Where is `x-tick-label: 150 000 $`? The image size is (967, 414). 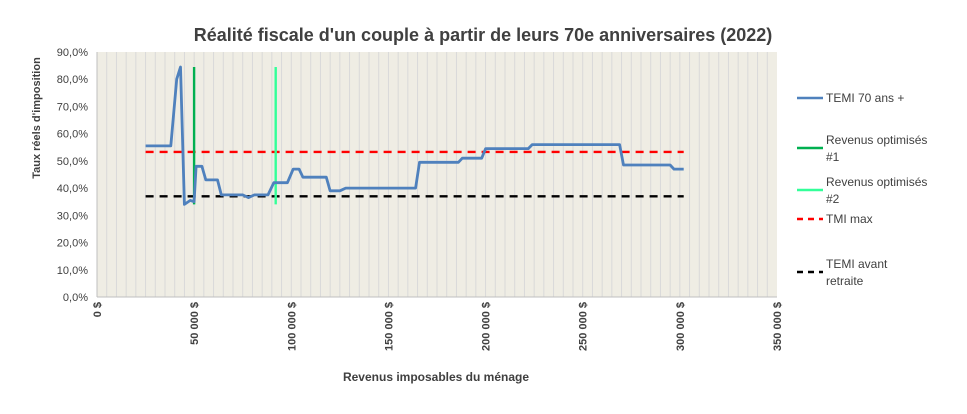 x-tick-label: 150 000 $ is located at coordinates (389, 326).